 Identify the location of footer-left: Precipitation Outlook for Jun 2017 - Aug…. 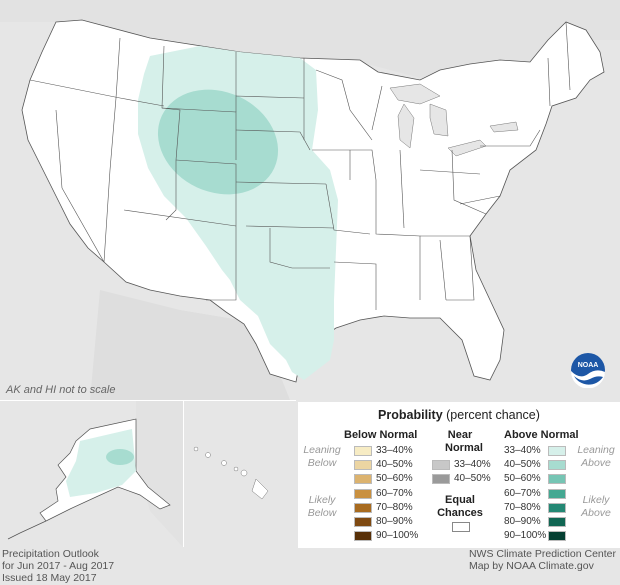
(58, 566).